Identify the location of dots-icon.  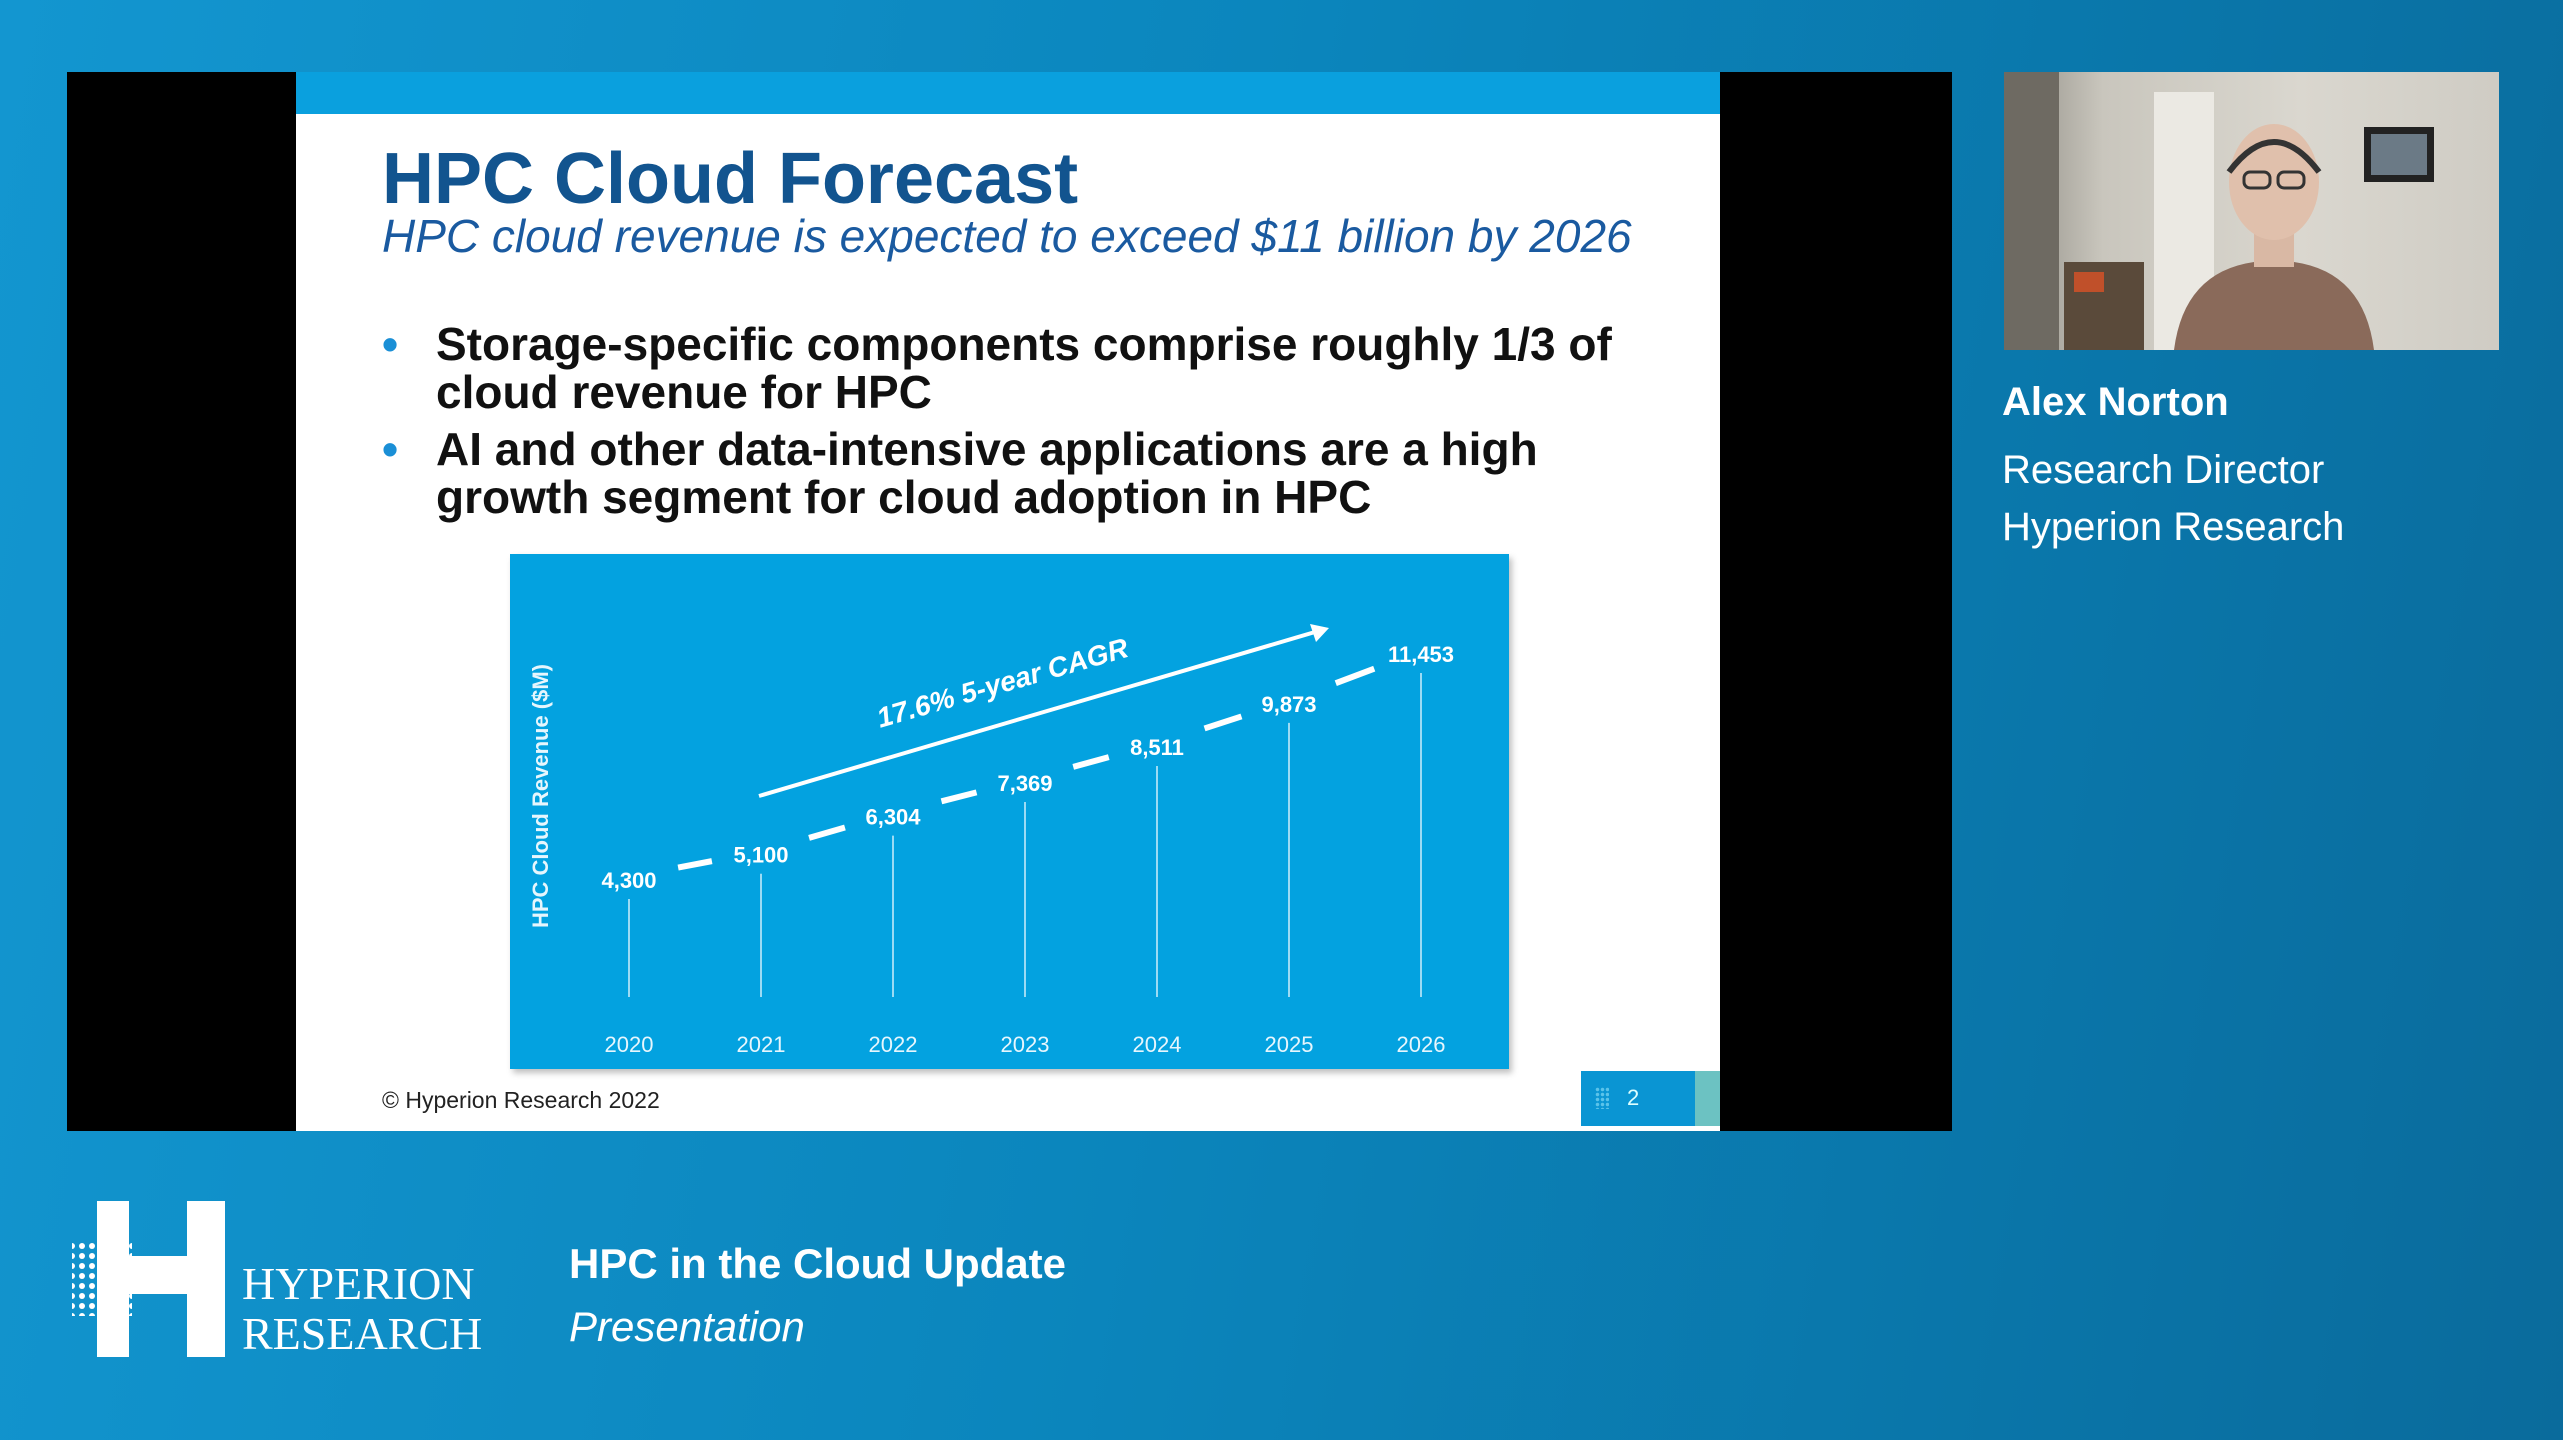
(1602, 1098).